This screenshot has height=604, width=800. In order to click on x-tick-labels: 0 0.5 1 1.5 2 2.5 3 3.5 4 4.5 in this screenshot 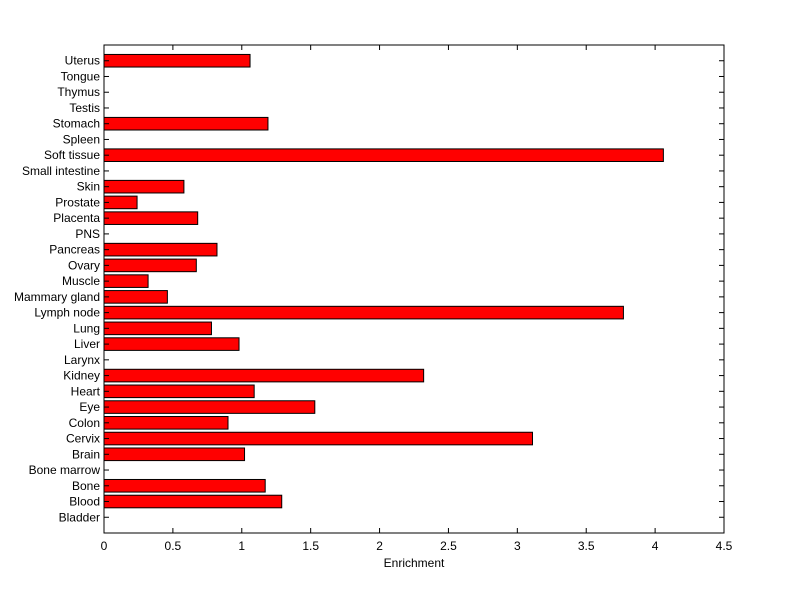, I will do `click(417, 546)`.